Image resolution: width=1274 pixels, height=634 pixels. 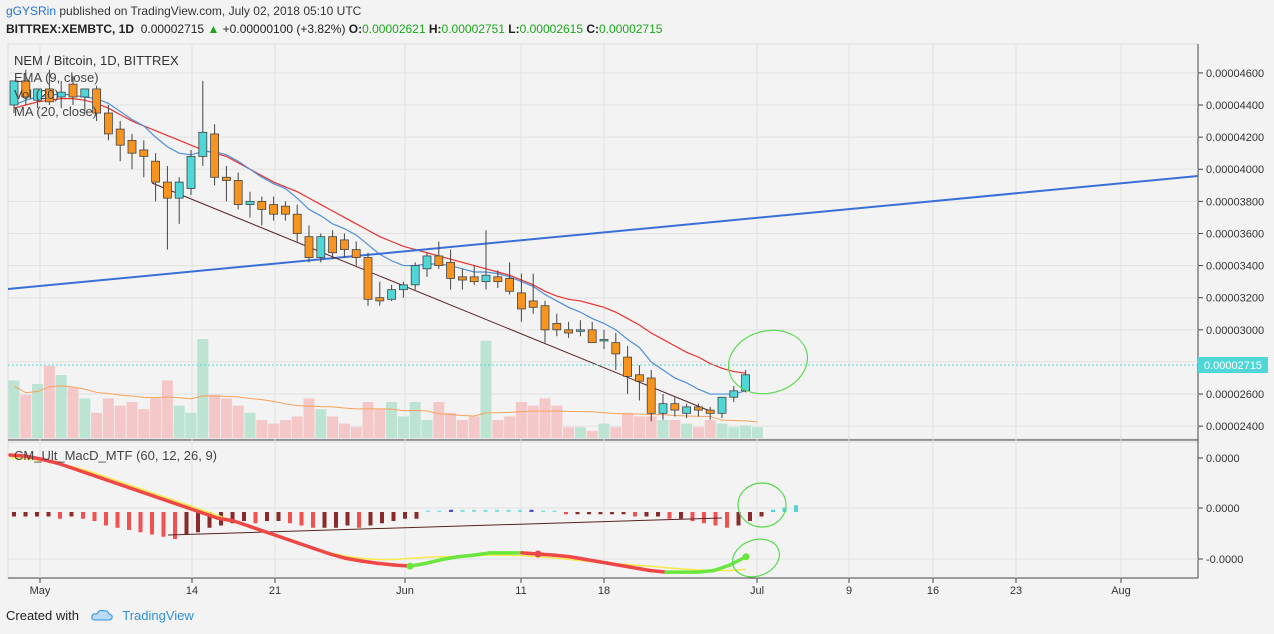 What do you see at coordinates (755, 558) in the screenshot?
I see `highlight-circle-macd` at bounding box center [755, 558].